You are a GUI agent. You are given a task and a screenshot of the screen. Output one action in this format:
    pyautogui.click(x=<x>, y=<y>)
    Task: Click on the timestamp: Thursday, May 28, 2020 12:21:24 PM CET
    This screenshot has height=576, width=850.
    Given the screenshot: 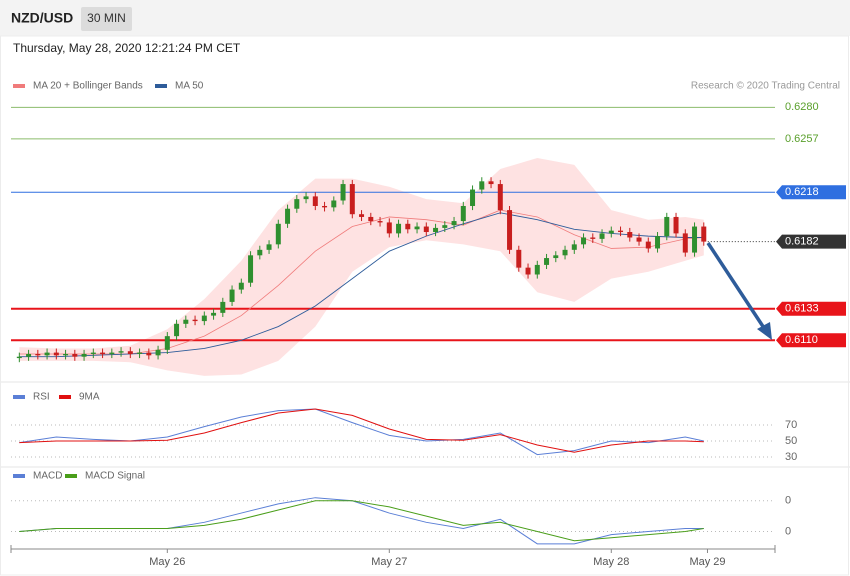 What is the action you would take?
    pyautogui.click(x=127, y=48)
    